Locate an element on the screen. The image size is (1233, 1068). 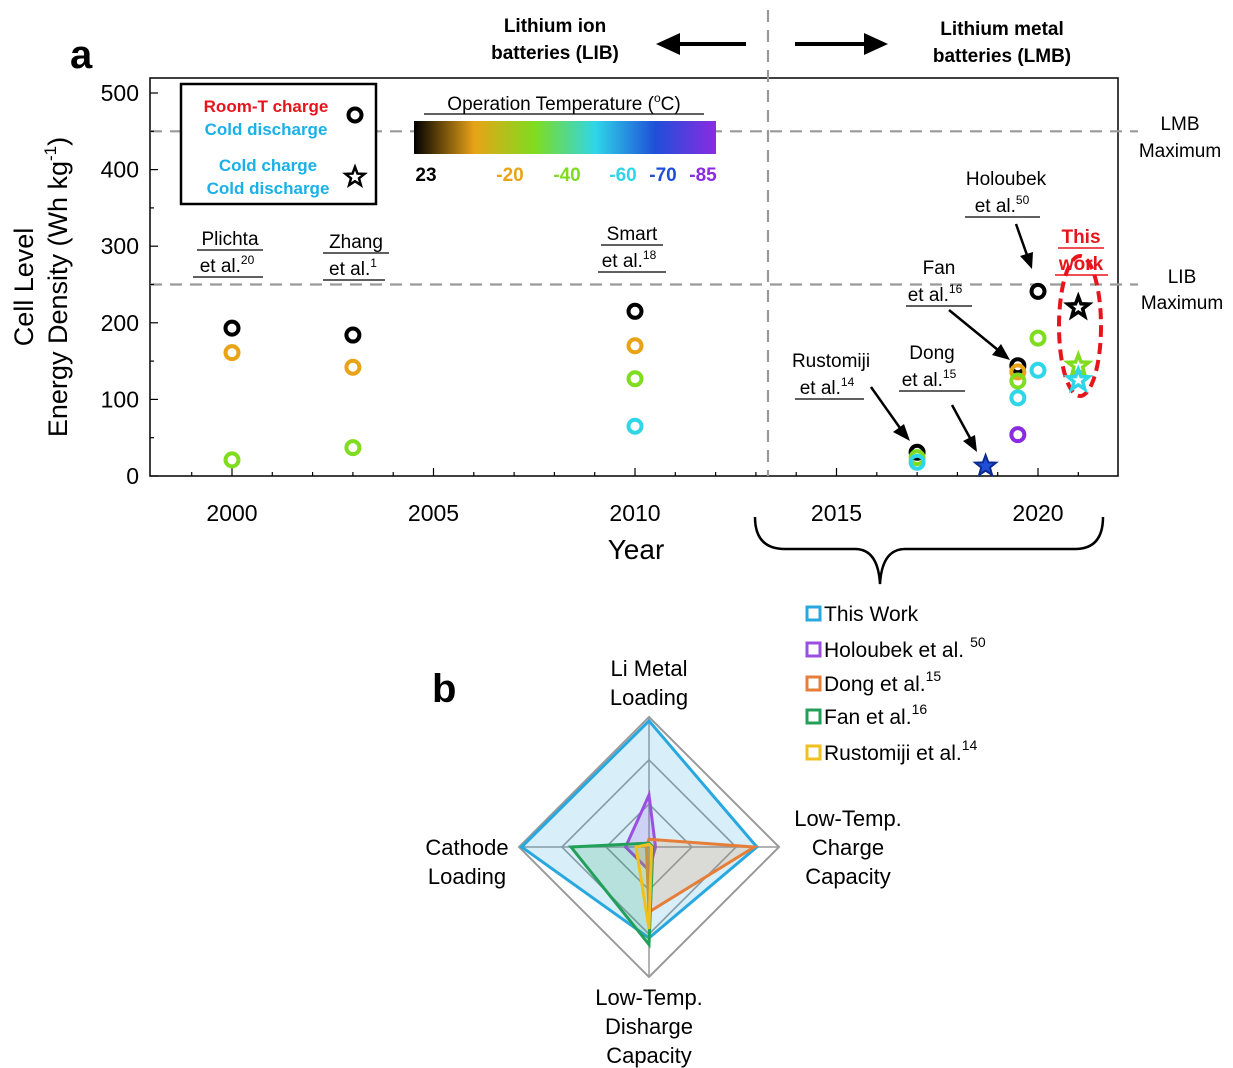
annotation-dong-line2: et al.15 is located at coordinates (929, 379).